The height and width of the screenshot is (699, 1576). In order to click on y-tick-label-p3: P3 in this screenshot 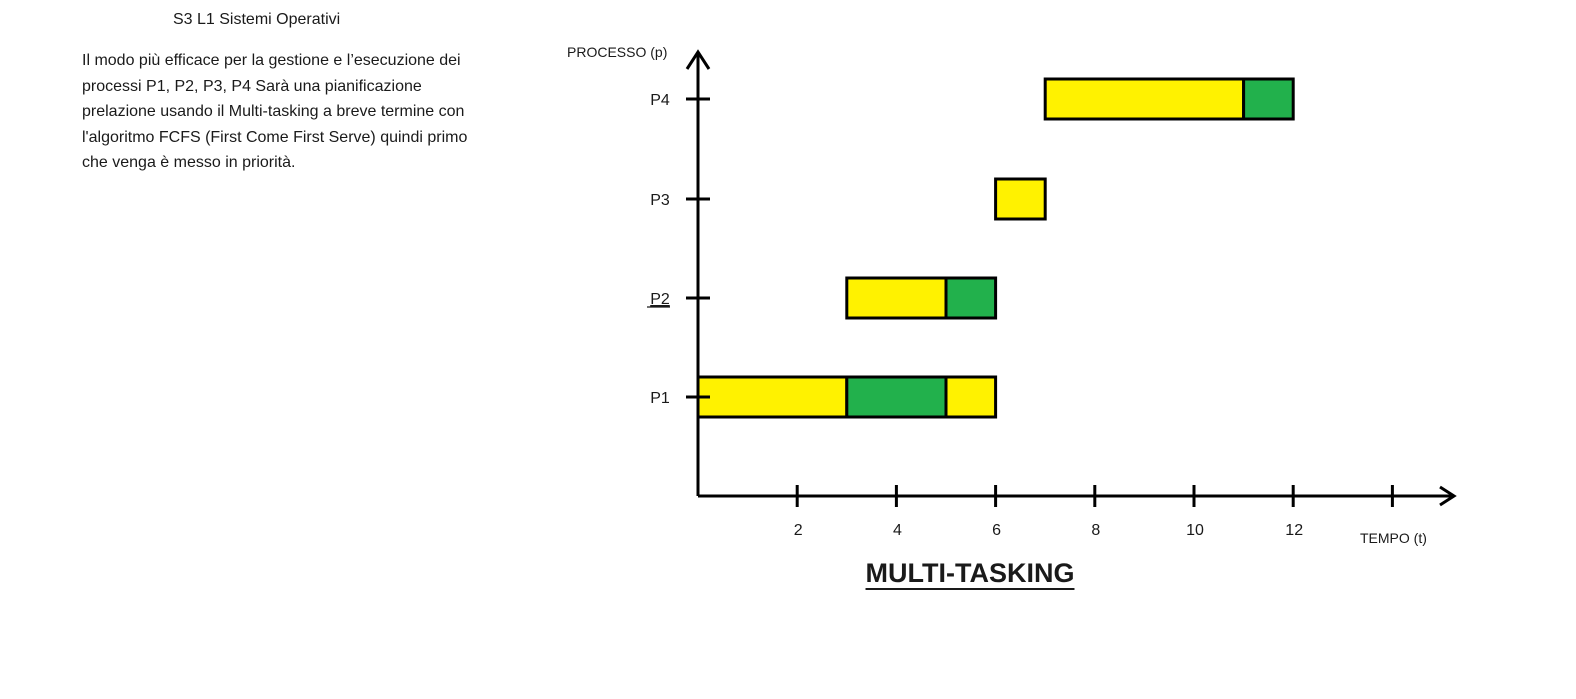, I will do `click(660, 200)`.